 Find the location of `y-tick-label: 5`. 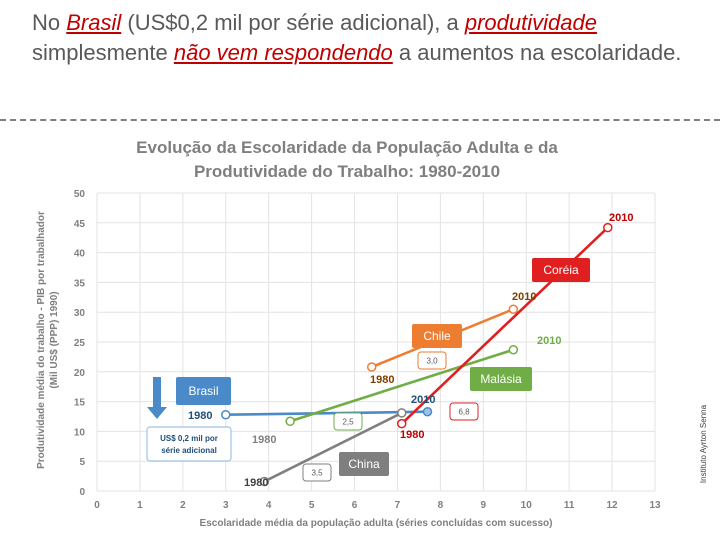

y-tick-label: 5 is located at coordinates (82, 462).